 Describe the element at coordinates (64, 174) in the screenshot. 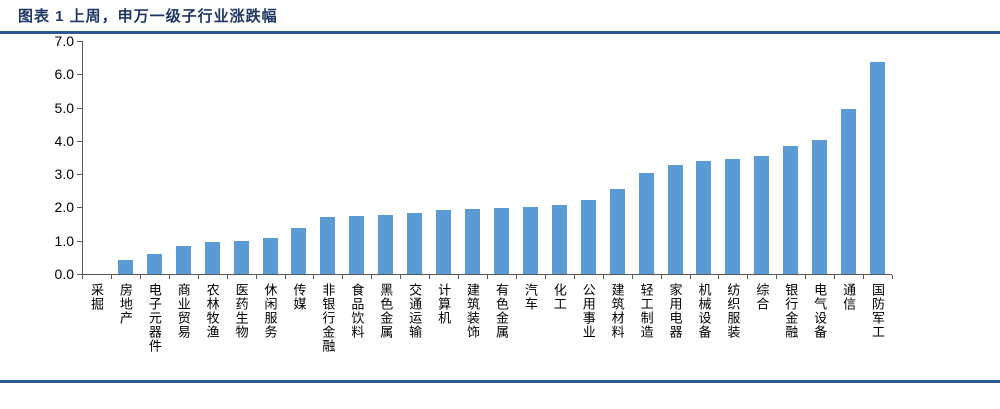

I see `y-axis-tick-label: 3.0` at that location.